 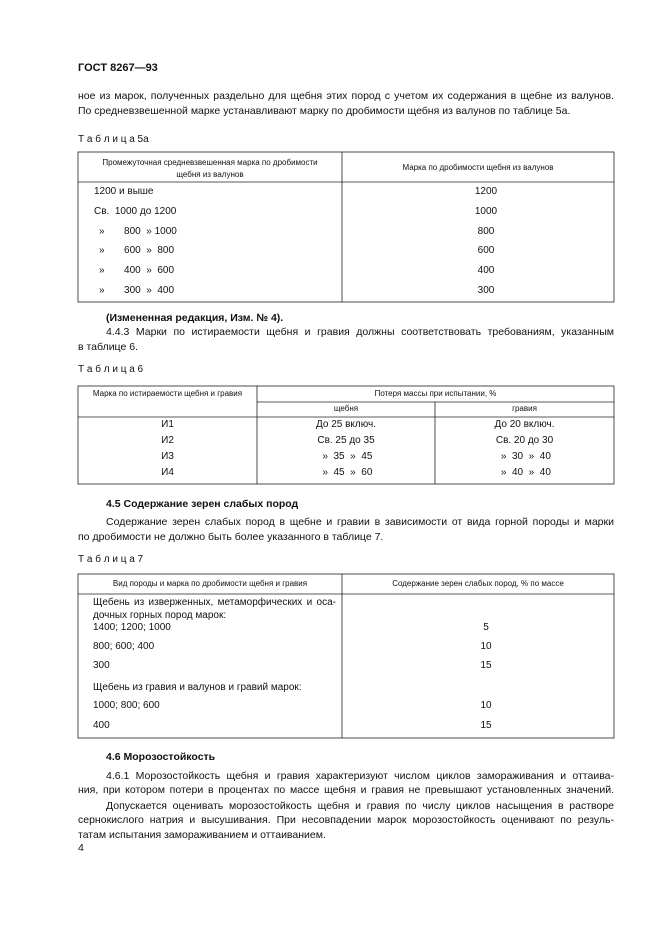 I want to click on page-number: 4, so click(x=81, y=848).